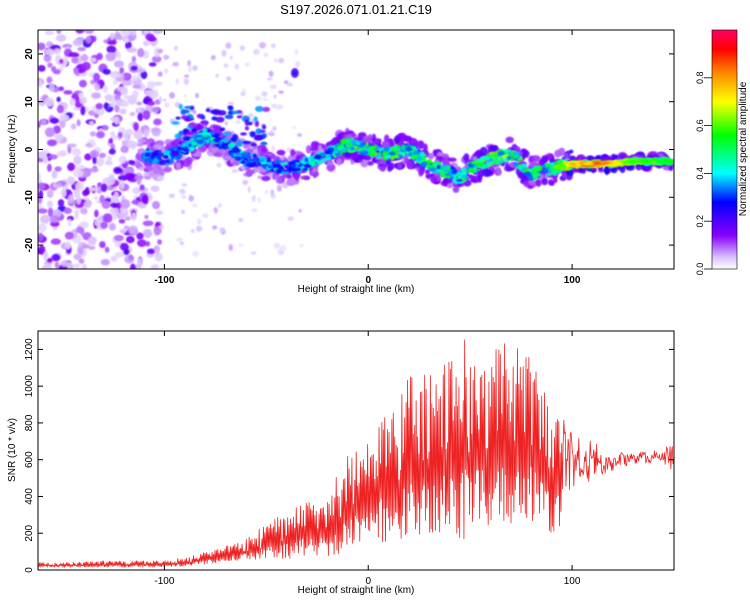  Describe the element at coordinates (700, 269) in the screenshot. I see `colorbar-tick-label: 0.0` at that location.